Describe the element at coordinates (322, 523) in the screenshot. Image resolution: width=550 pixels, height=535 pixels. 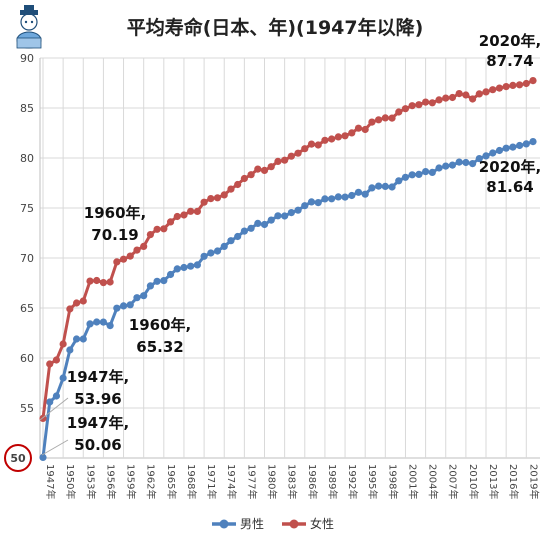
I see `legend-label-female: 女性` at that location.